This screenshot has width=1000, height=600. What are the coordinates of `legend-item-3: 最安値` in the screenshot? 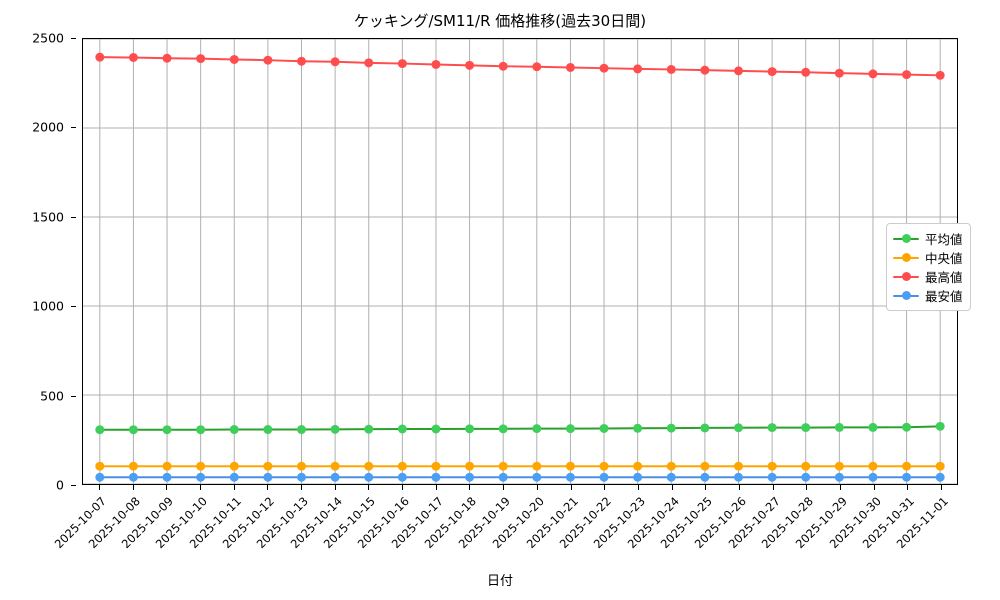 It's located at (928, 295).